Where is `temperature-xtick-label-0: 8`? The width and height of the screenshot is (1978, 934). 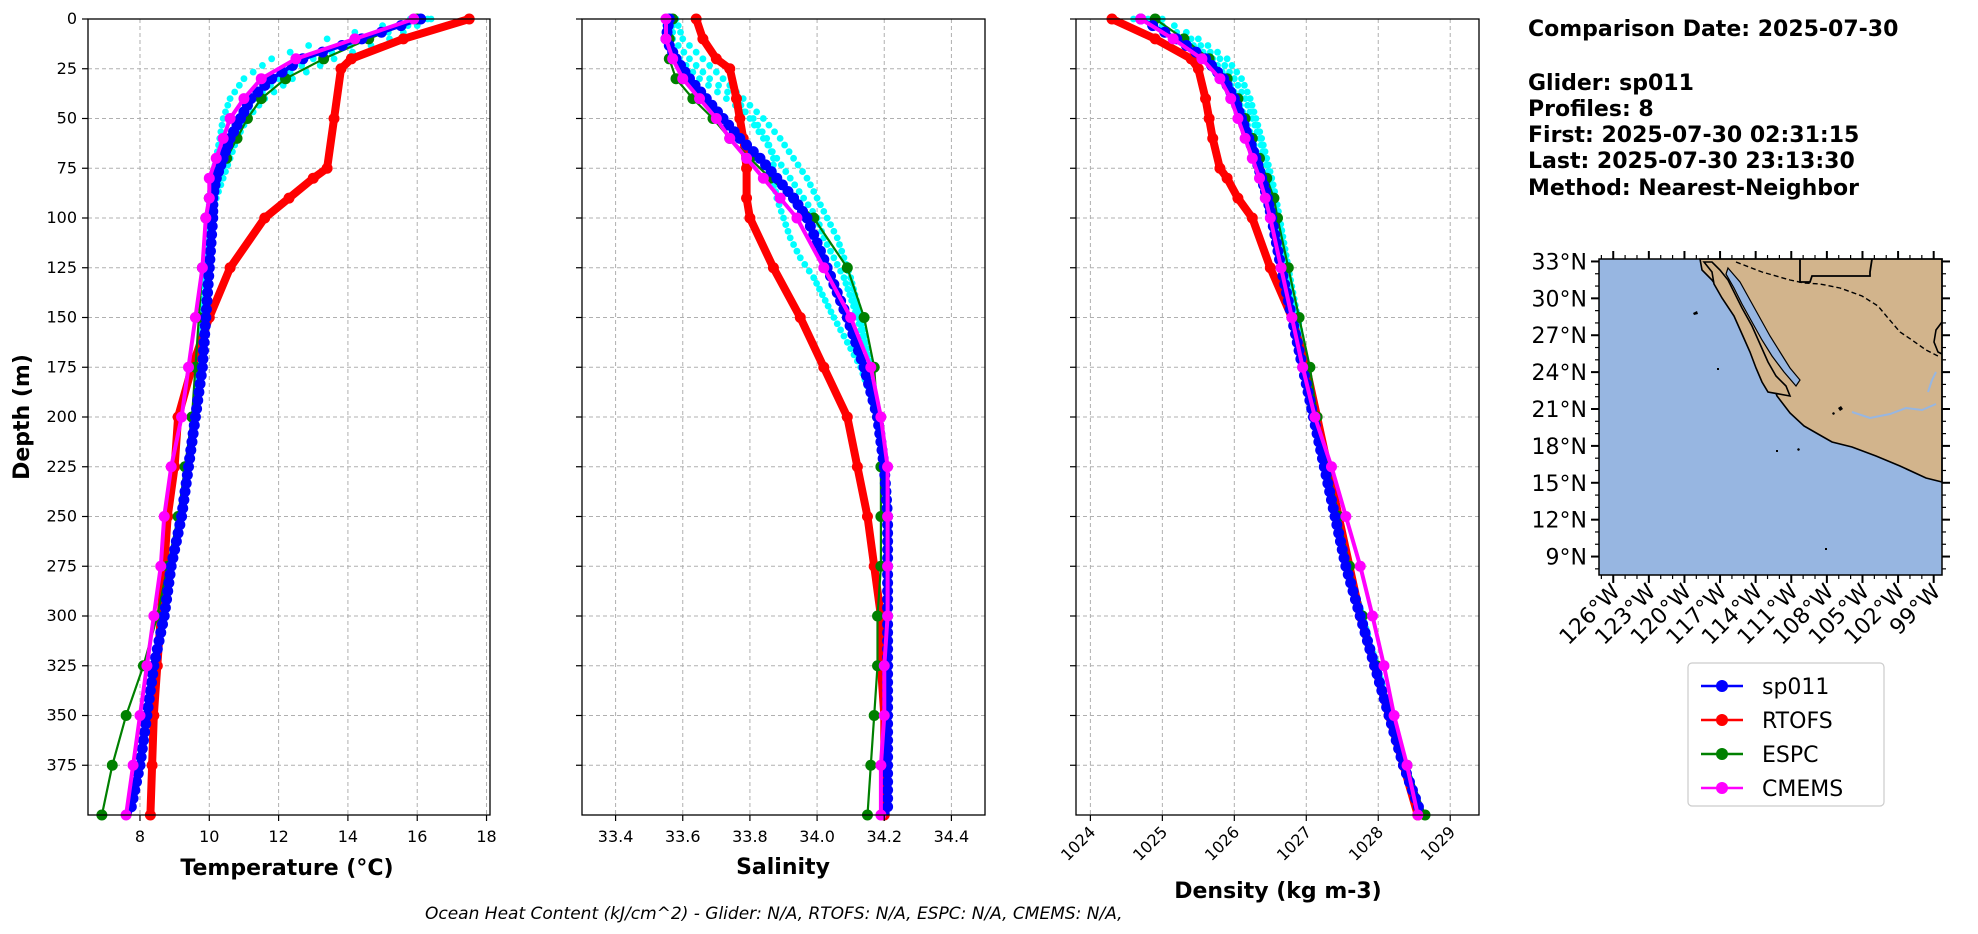
temperature-xtick-label-0: 8 is located at coordinates (140, 836).